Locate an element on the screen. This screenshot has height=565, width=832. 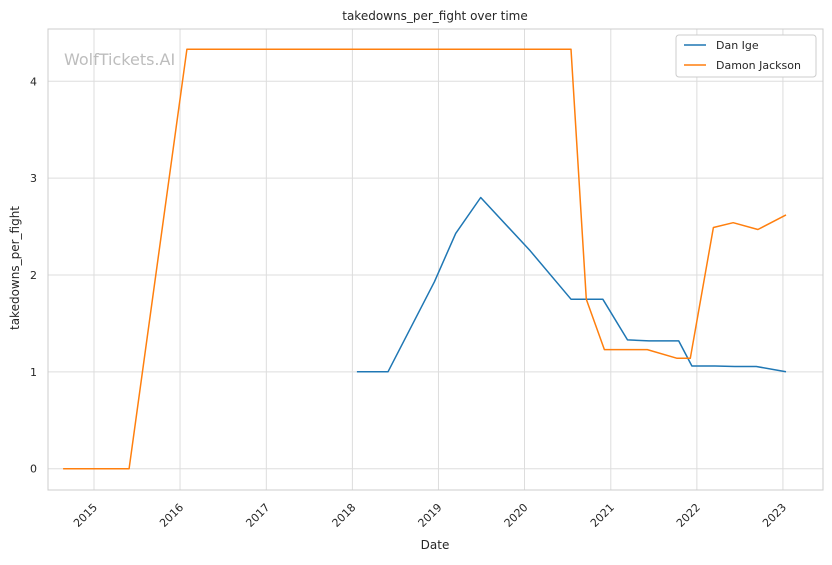
legend-box is located at coordinates (746, 56).